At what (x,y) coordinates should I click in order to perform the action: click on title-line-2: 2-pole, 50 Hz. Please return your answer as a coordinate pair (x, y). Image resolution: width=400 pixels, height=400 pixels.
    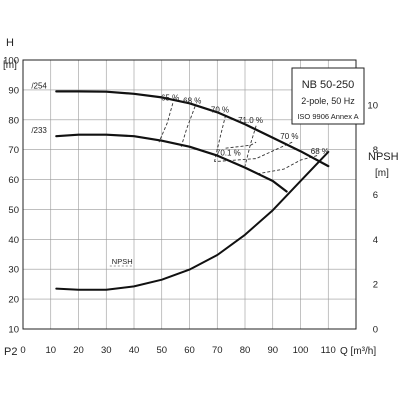
    Looking at the image, I should click on (328, 101).